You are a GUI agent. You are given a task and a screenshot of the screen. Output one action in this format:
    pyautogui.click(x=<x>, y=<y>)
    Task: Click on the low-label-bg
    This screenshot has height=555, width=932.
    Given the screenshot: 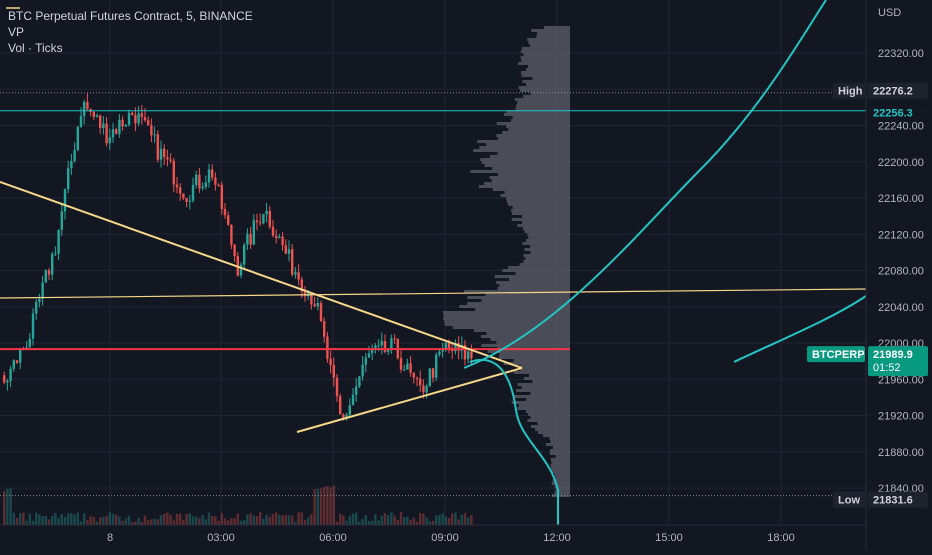 What is the action you would take?
    pyautogui.click(x=849, y=499)
    